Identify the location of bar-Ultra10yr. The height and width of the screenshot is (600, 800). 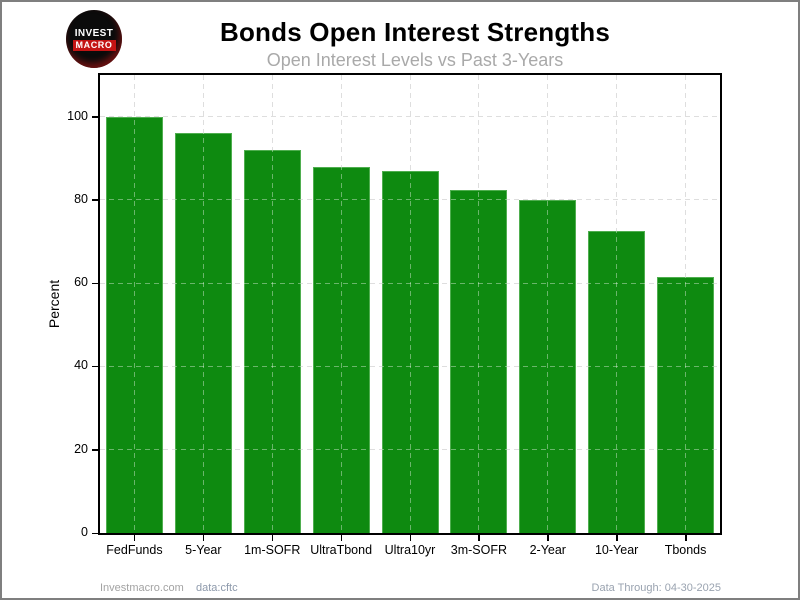
(410, 351).